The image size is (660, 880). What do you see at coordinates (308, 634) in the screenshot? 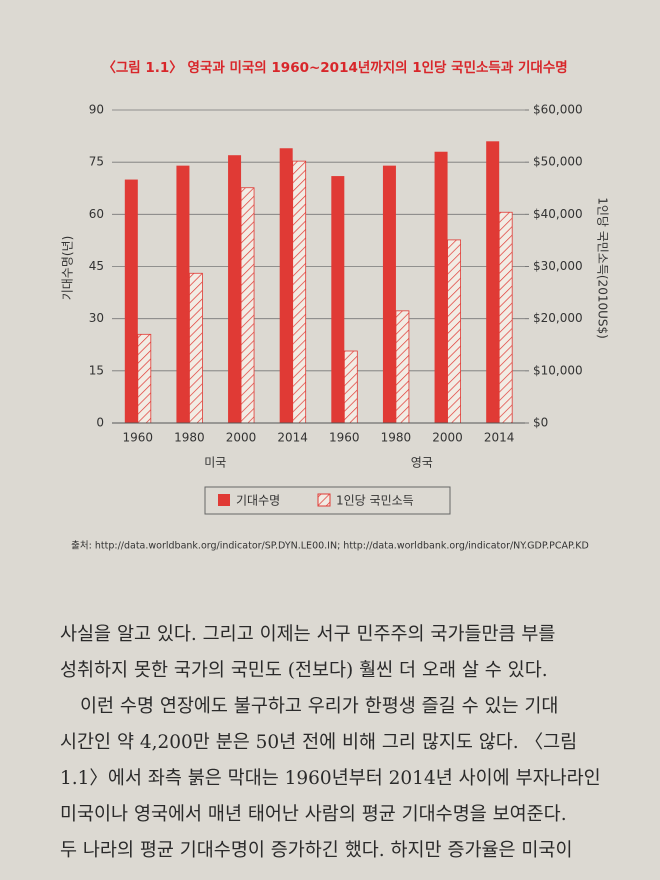
I see `body-line: 사실을 알고 있다. 그리고 이제는 서구 민주주의 국가들만큼 부를` at bounding box center [308, 634].